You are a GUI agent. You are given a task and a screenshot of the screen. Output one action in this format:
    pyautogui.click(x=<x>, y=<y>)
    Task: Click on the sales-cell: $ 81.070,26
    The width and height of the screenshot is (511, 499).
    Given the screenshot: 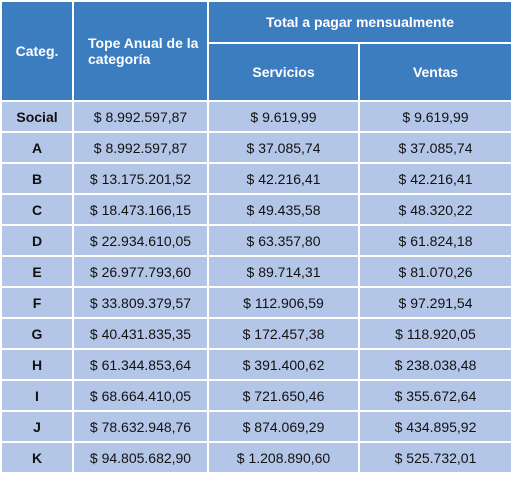 What is the action you would take?
    pyautogui.click(x=434, y=271)
    